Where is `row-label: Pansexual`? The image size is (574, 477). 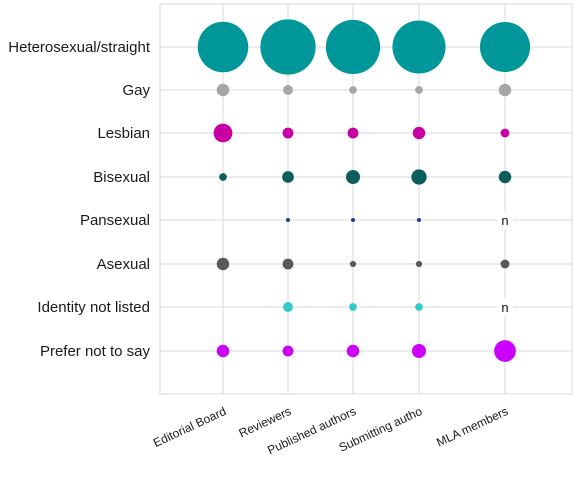
row-label: Pansexual is located at coordinates (115, 220).